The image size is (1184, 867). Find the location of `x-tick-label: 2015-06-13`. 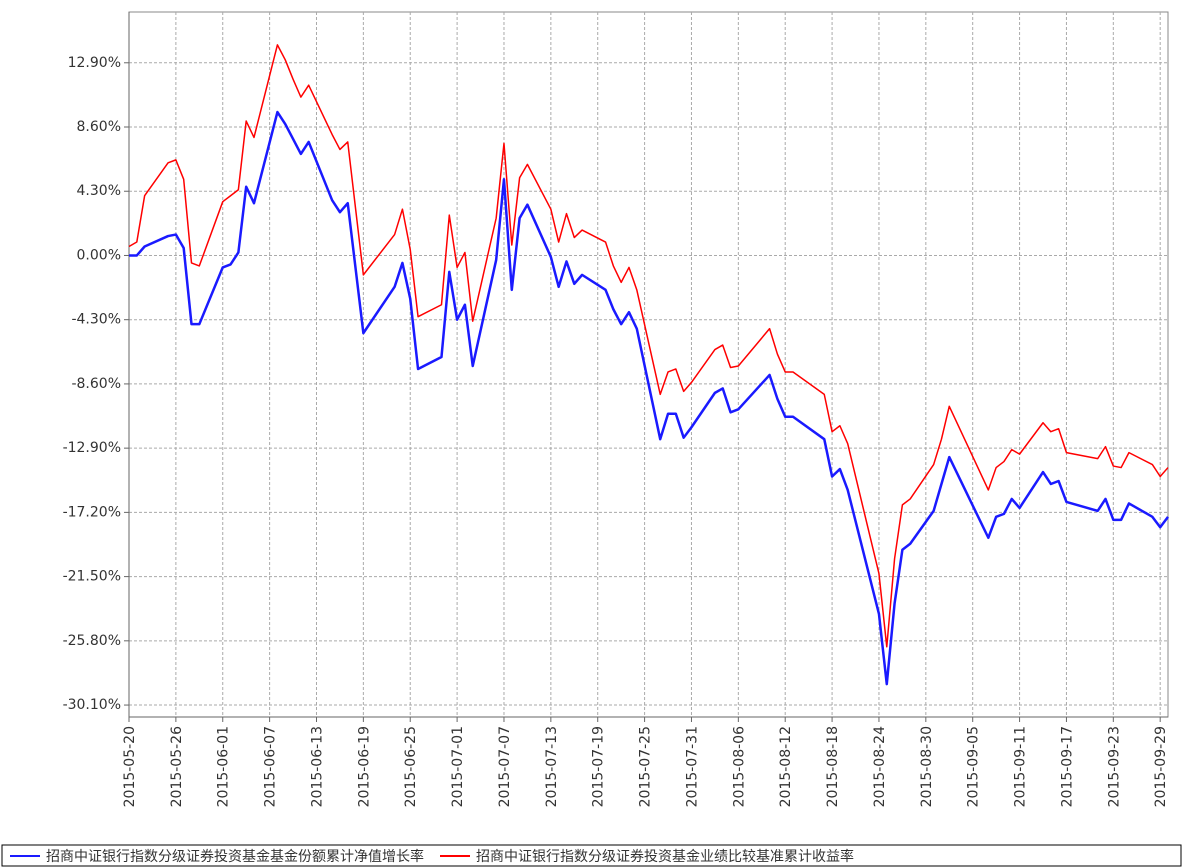

x-tick-label: 2015-06-13 is located at coordinates (317, 766).